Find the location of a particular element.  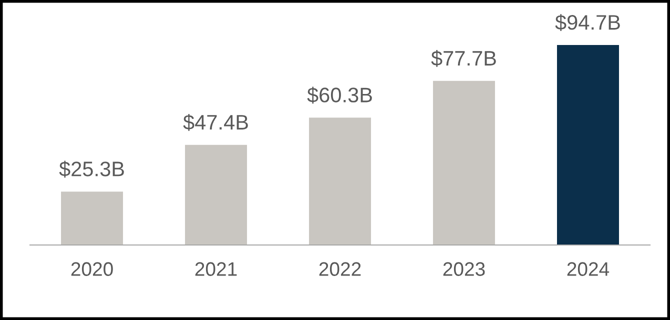

data-label: $60.3B is located at coordinates (339, 95).